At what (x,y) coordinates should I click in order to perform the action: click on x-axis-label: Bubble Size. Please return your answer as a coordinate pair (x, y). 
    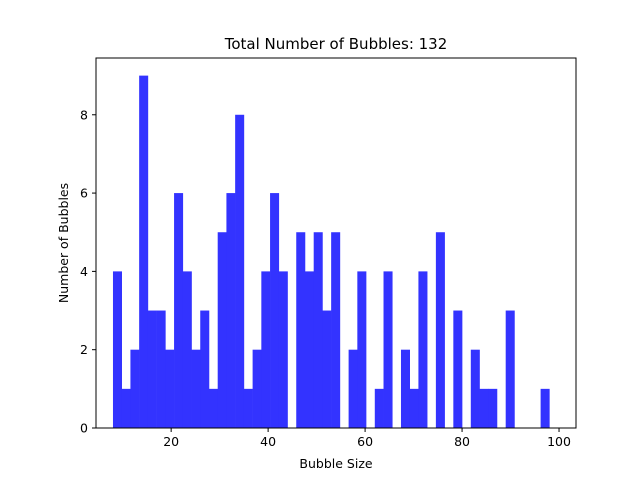
    Looking at the image, I should click on (335, 463).